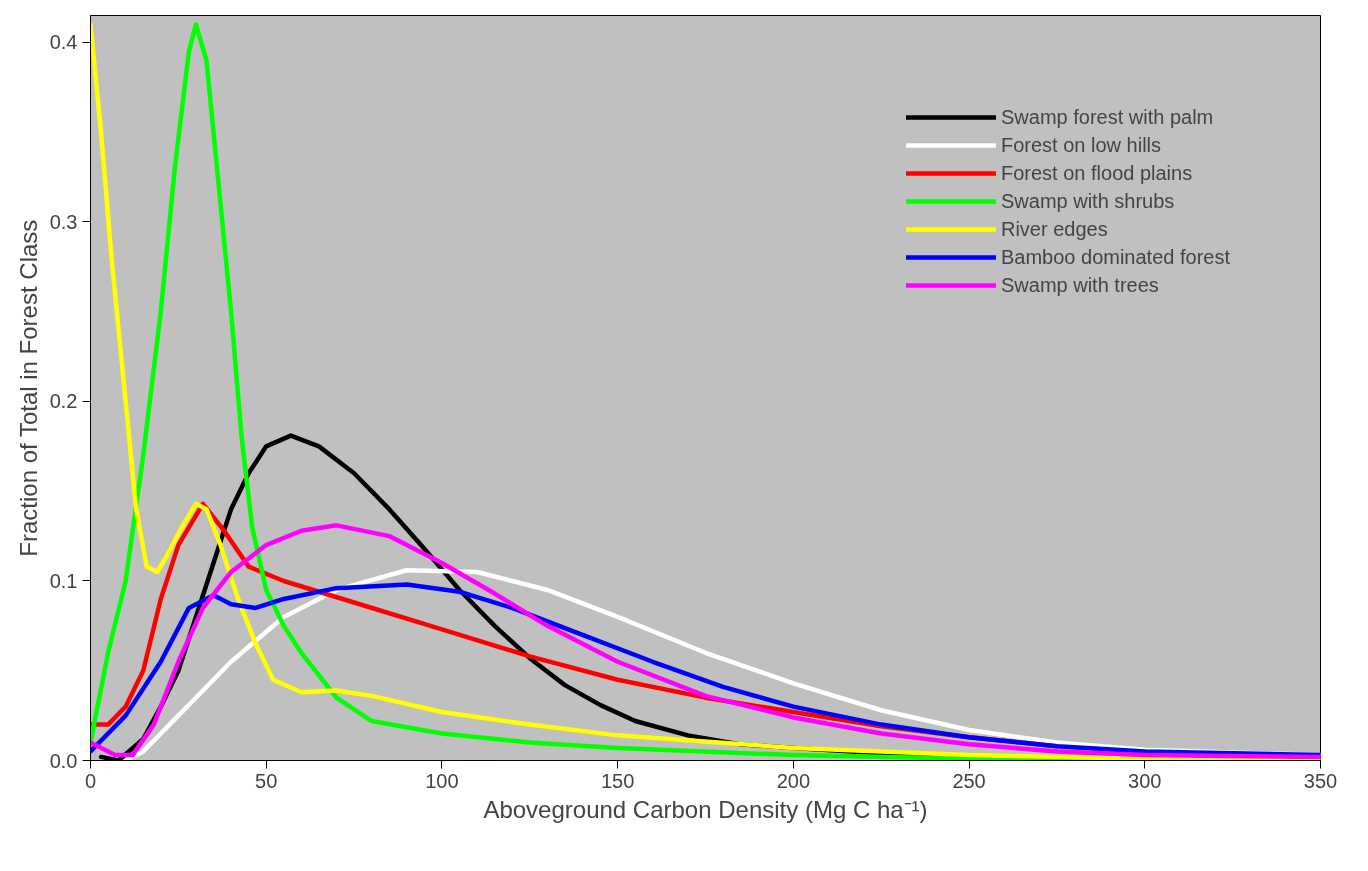 This screenshot has width=1368, height=871. I want to click on x-tick-label: 50, so click(266, 780).